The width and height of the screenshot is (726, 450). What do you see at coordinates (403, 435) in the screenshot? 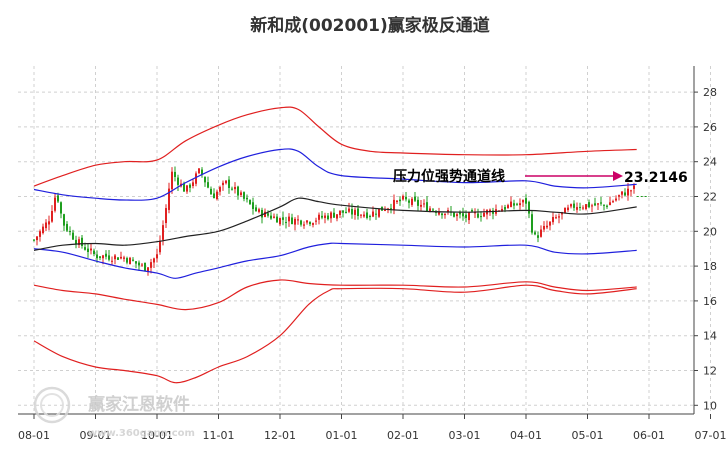
I see `x-tick-label: 02-01` at bounding box center [403, 435].